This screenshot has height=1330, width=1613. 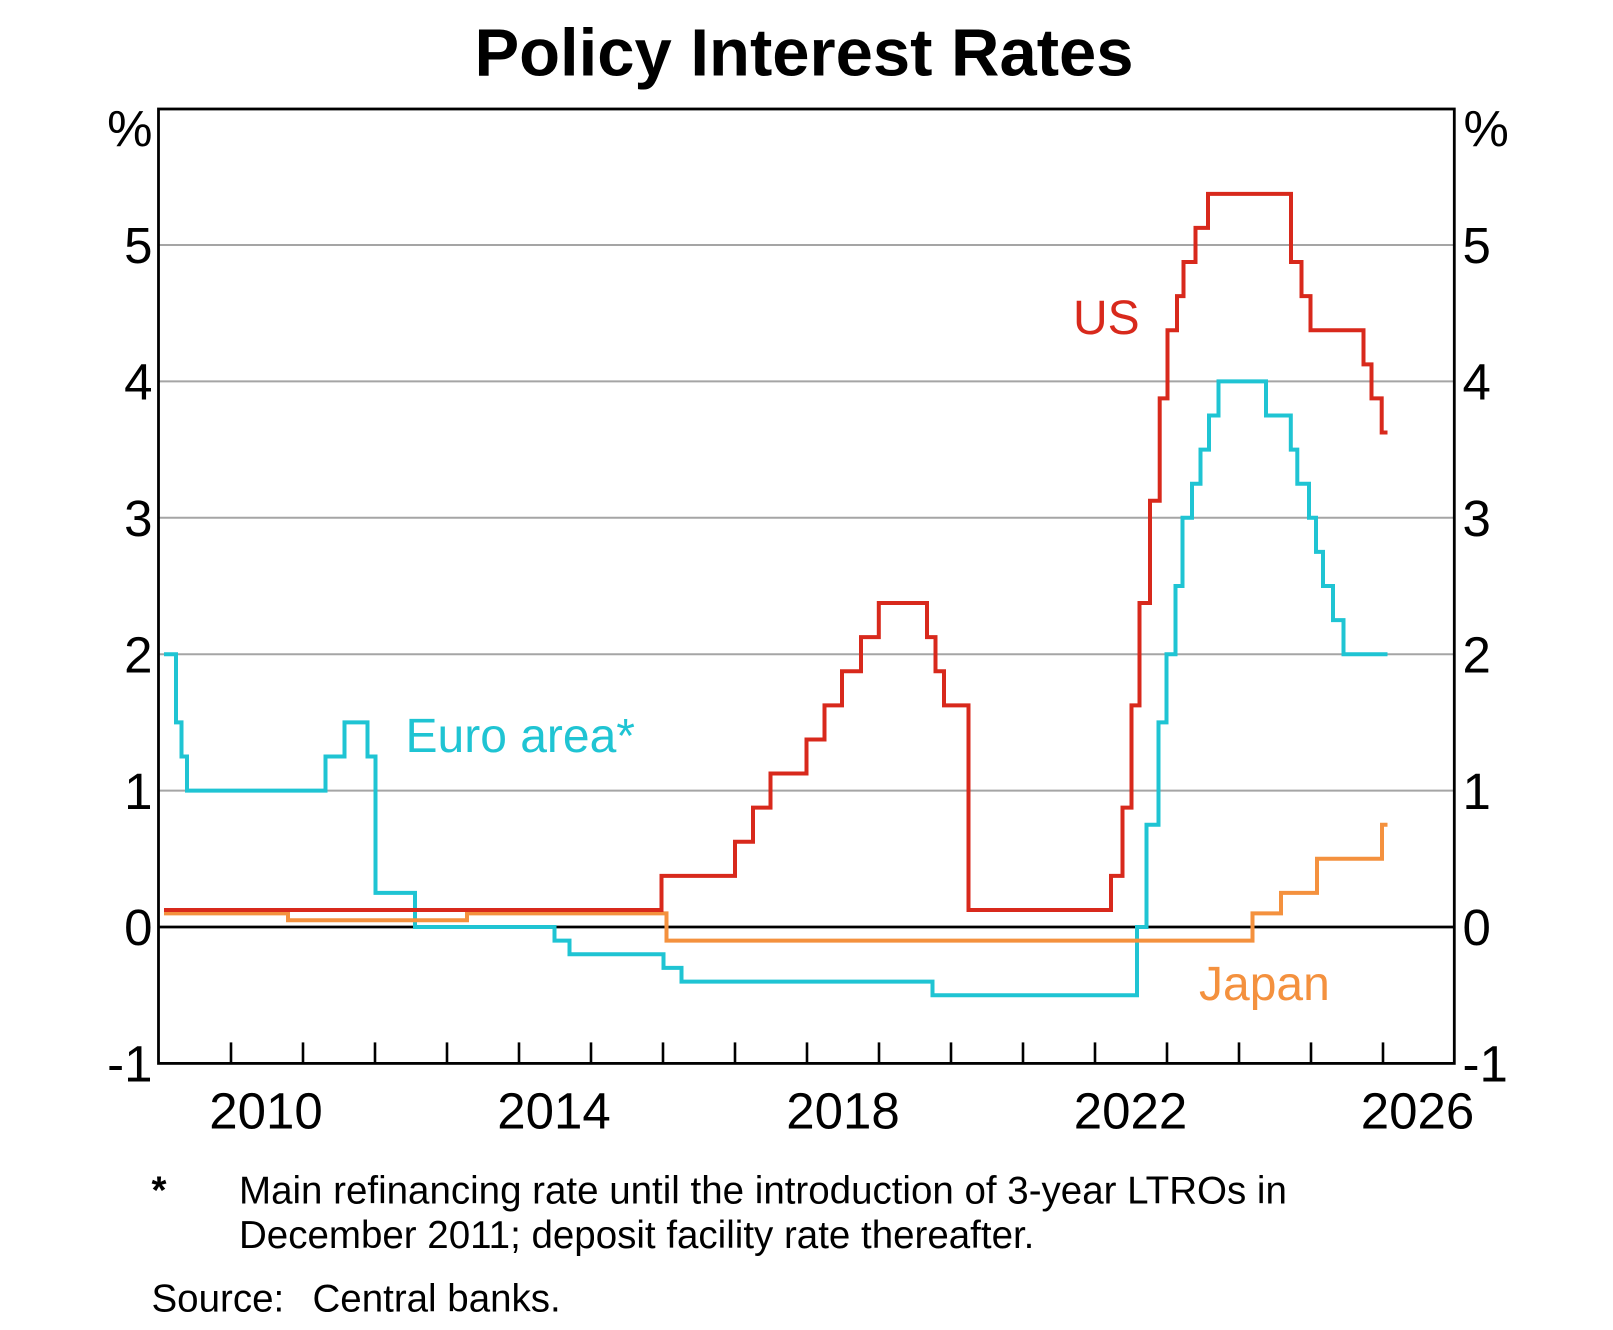 What do you see at coordinates (1417, 1111) in the screenshot?
I see `svg-text: 2026` at bounding box center [1417, 1111].